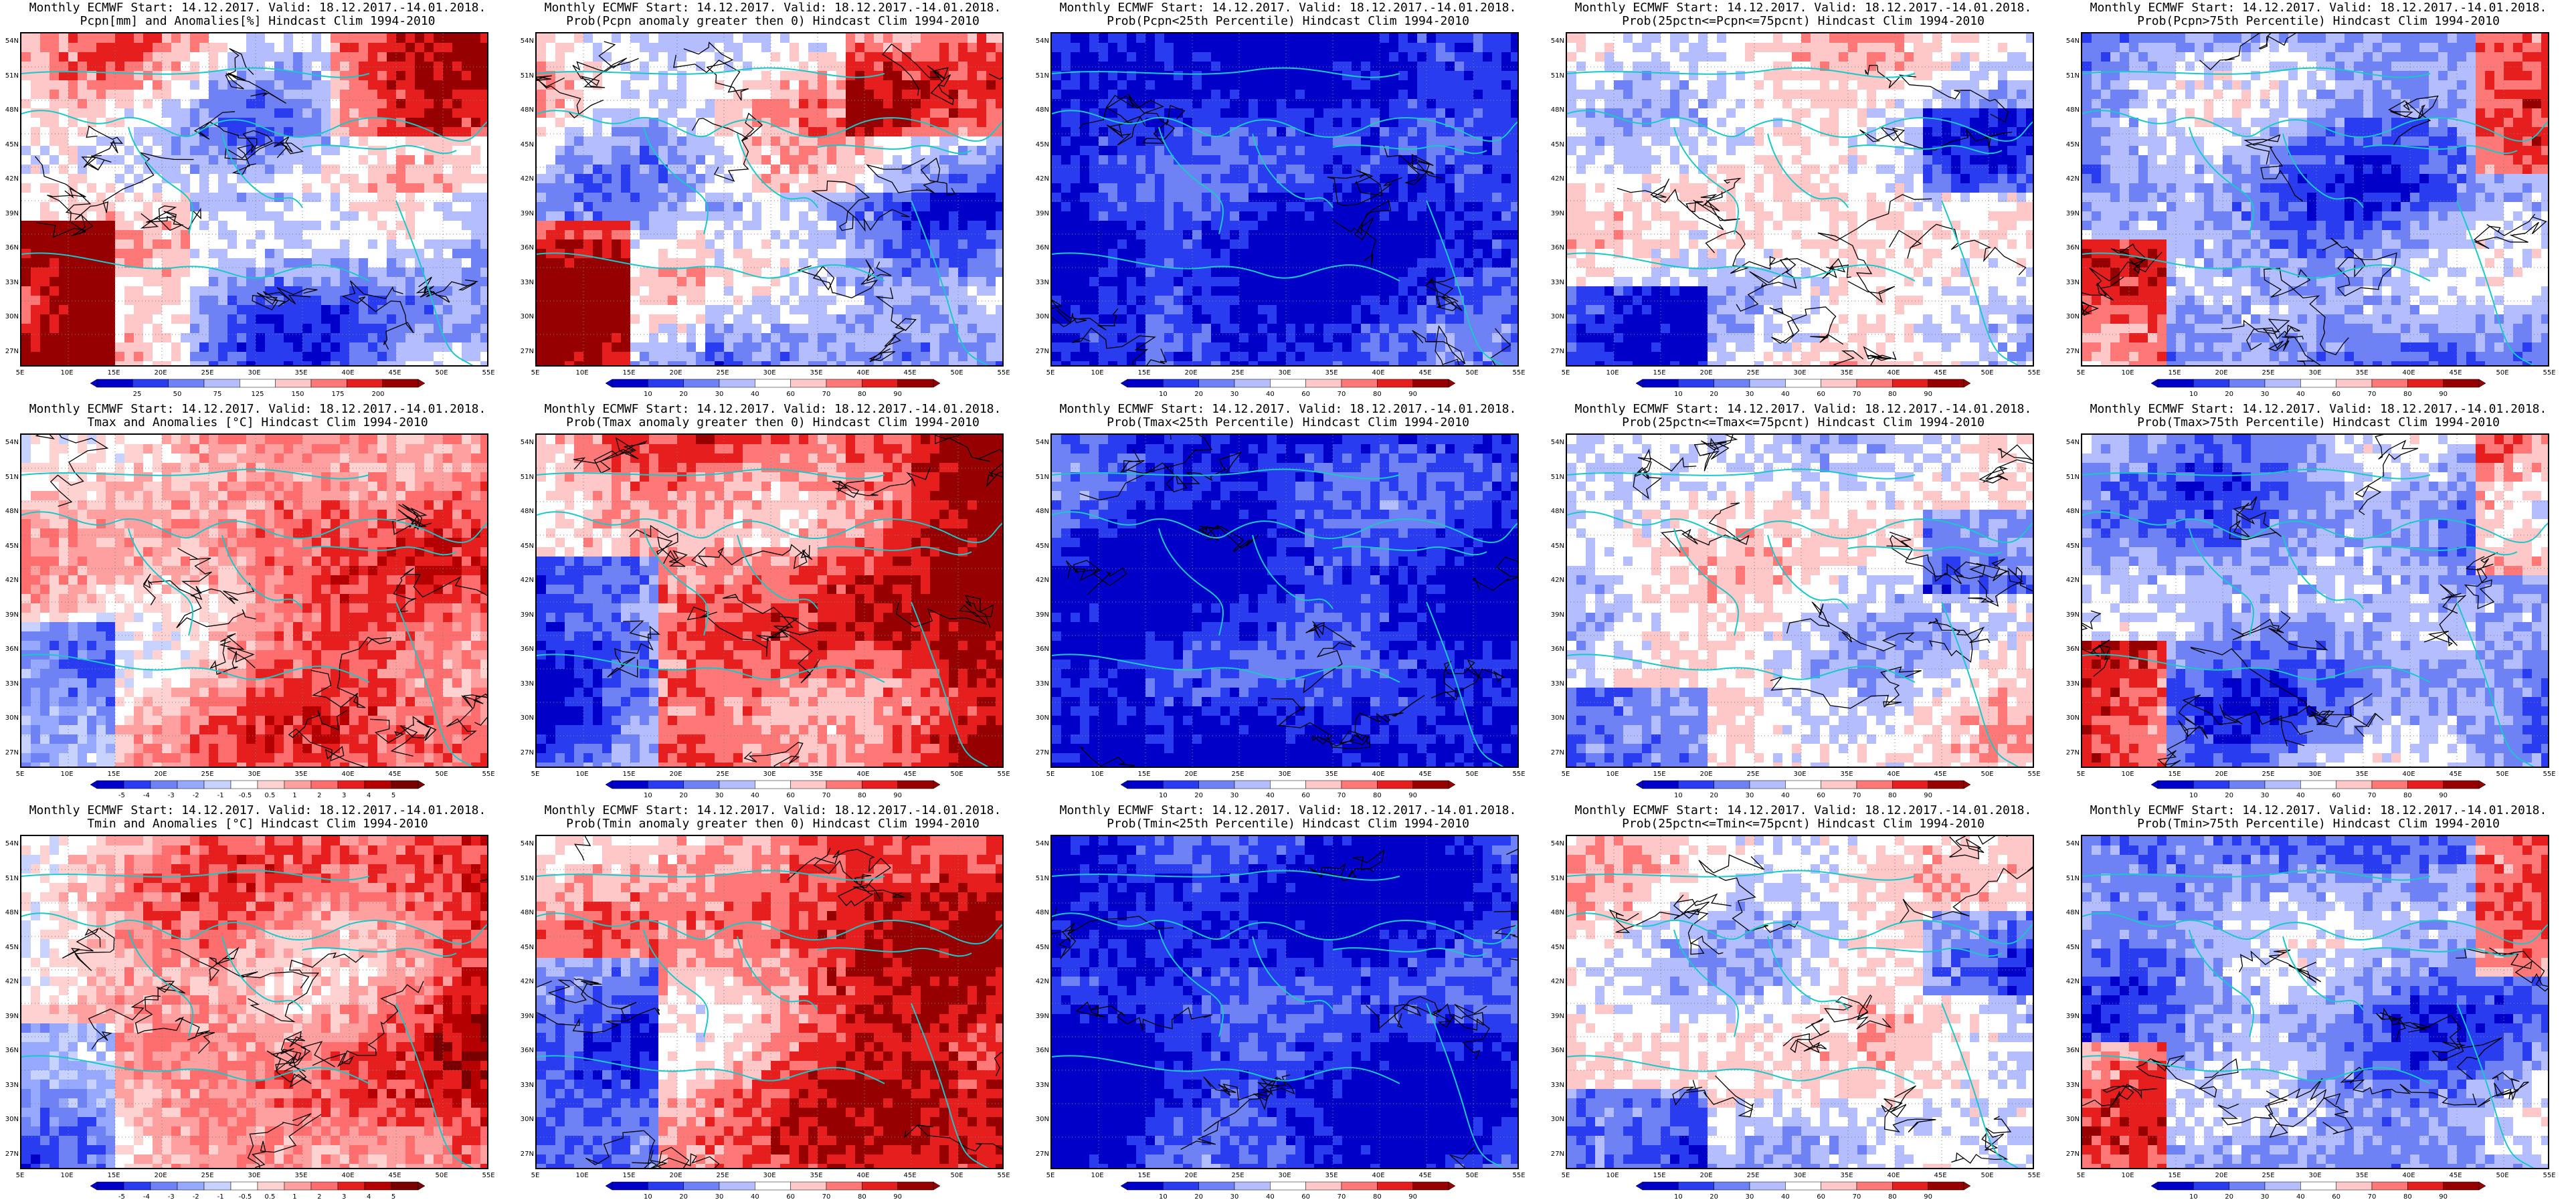  What do you see at coordinates (122, 1197) in the screenshot?
I see `colorbar-label: -5` at bounding box center [122, 1197].